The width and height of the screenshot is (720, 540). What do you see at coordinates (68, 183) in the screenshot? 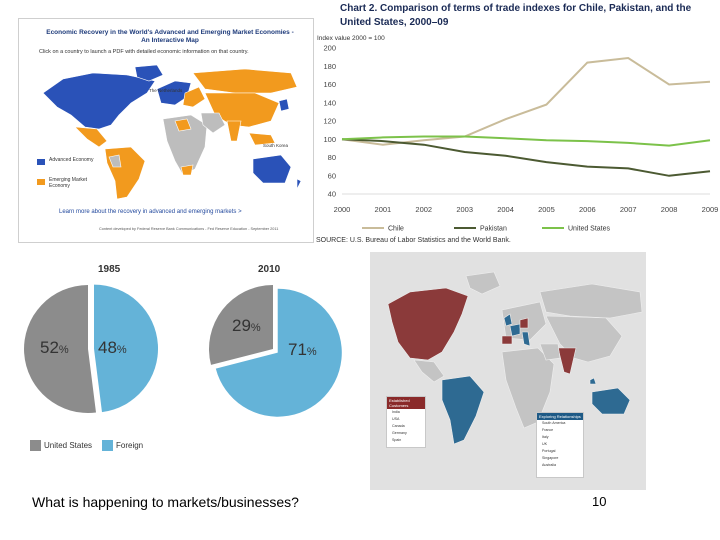
I see `legend-emerging-label: Emerging Market Economy` at bounding box center [68, 183].